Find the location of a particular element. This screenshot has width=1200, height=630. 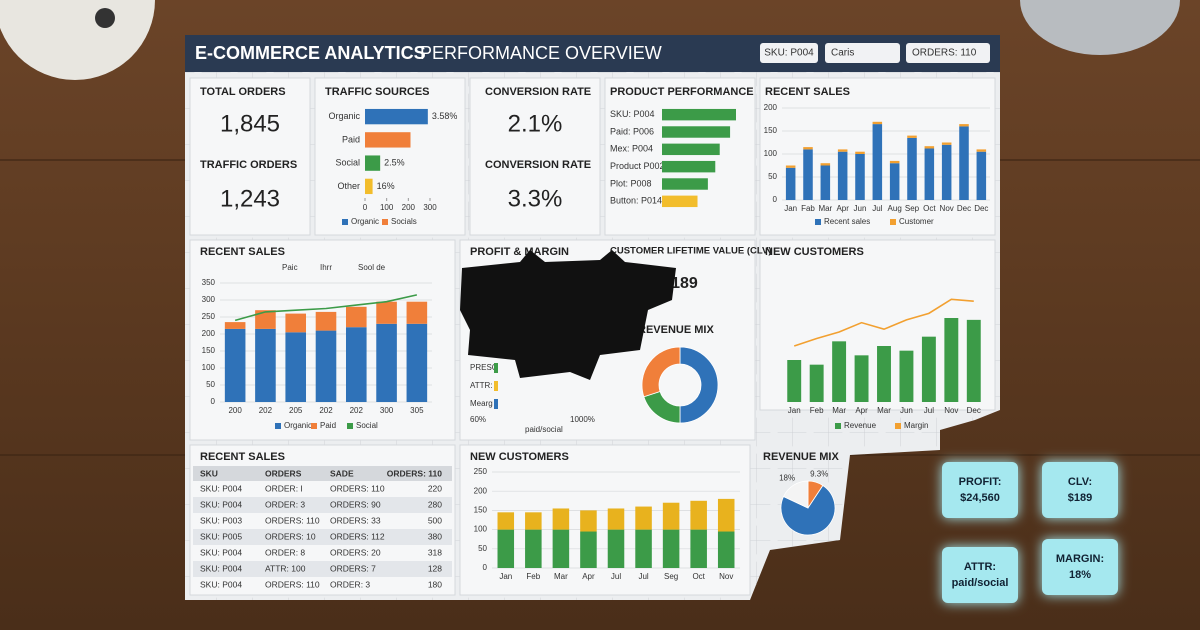

panel-title: NEW CUSTOMERS is located at coordinates (519, 457).